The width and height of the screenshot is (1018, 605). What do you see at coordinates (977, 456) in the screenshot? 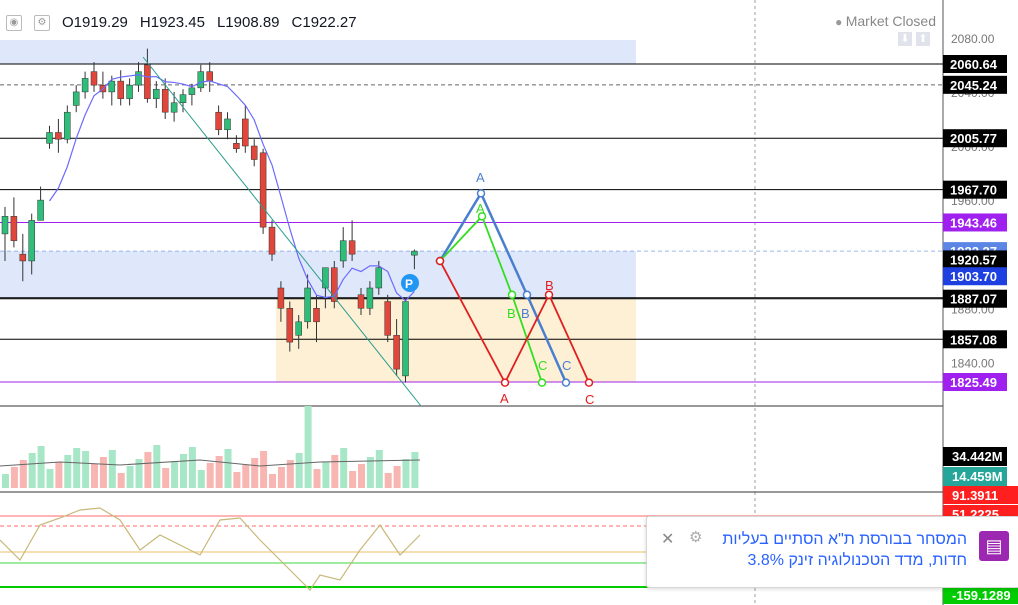
I see `volume-tag-label: 34.442M` at bounding box center [977, 456].